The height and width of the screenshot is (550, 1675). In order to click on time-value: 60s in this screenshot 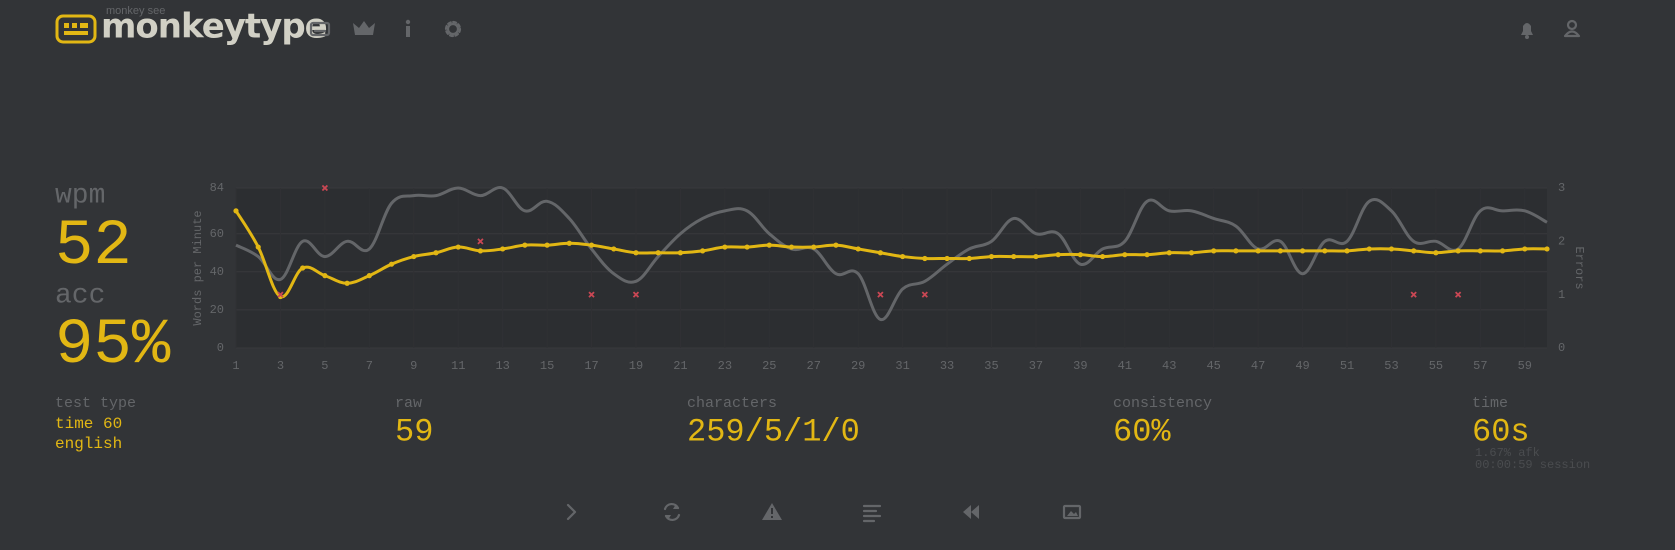, I will do `click(1501, 431)`.